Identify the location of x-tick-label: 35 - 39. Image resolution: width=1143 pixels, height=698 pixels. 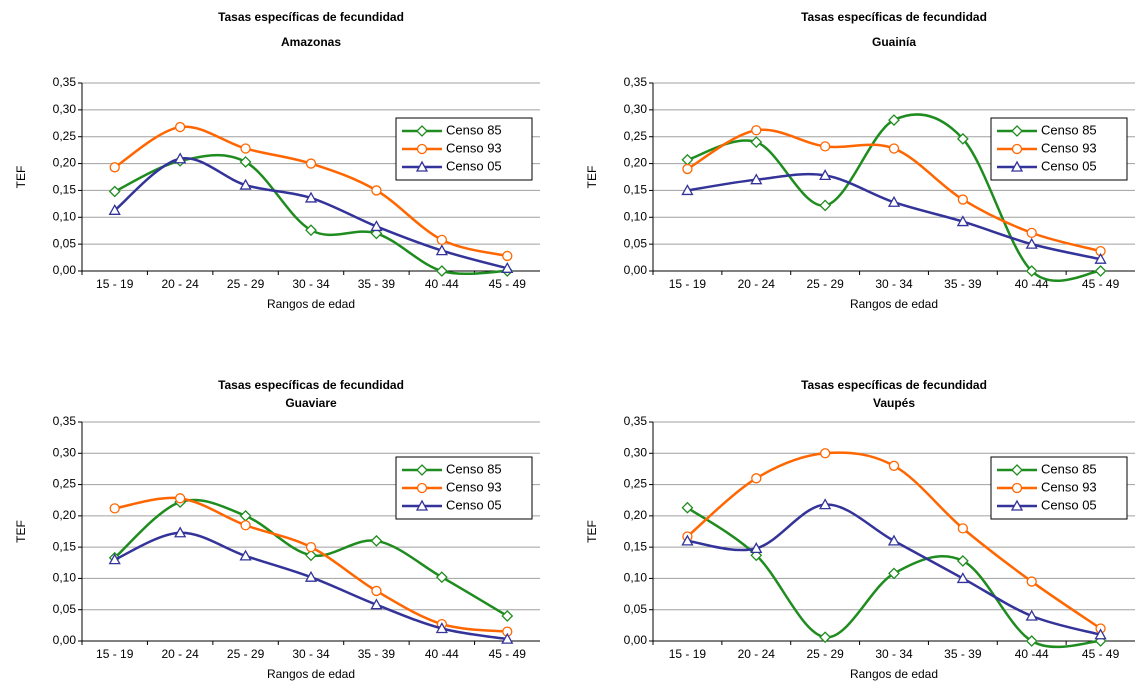
(377, 284).